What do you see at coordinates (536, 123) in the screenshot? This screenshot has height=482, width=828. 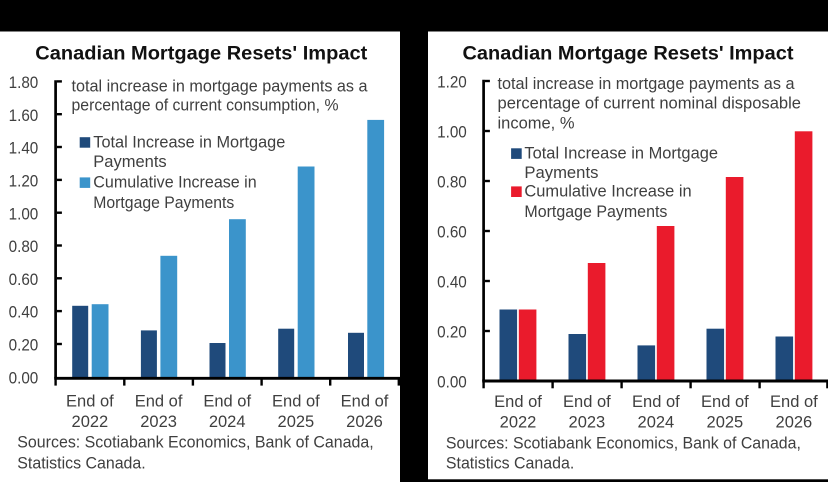 I see `svg-text: income, %` at bounding box center [536, 123].